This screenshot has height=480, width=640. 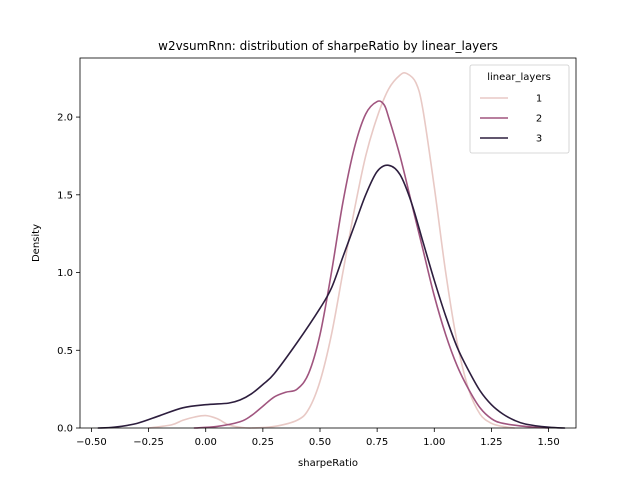 I want to click on x-axis: −0.50 −0.25 0.00 0.25 0.50 0.75 1.00 1.25 1.50, so click(x=318, y=438).